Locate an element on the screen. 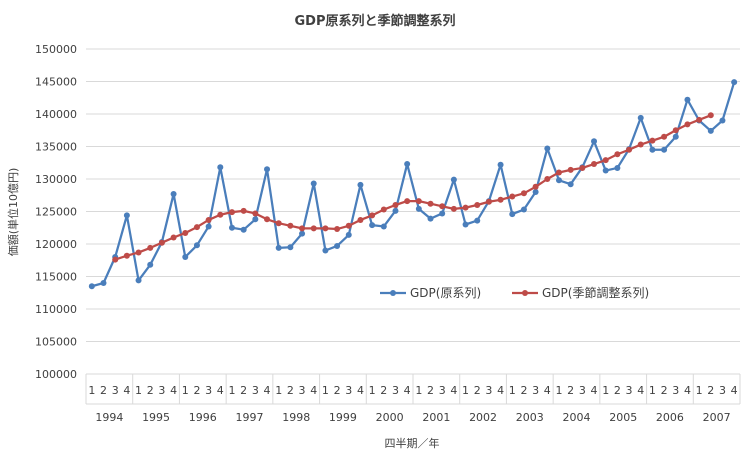 Image resolution: width=750 pixels, height=464 pixels. y-axis-label: 価額(単位10億円) is located at coordinates (13, 212).